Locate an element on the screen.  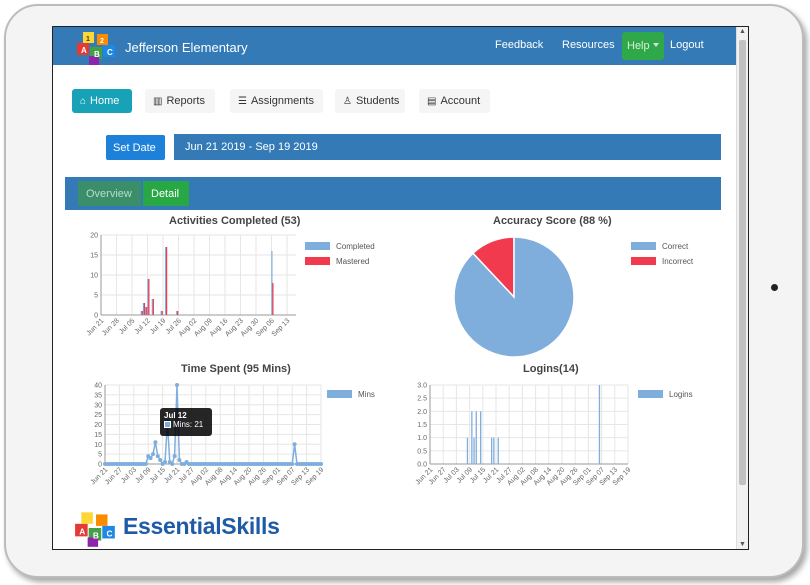
time-y-tick-label: 35 is located at coordinates (98, 395).